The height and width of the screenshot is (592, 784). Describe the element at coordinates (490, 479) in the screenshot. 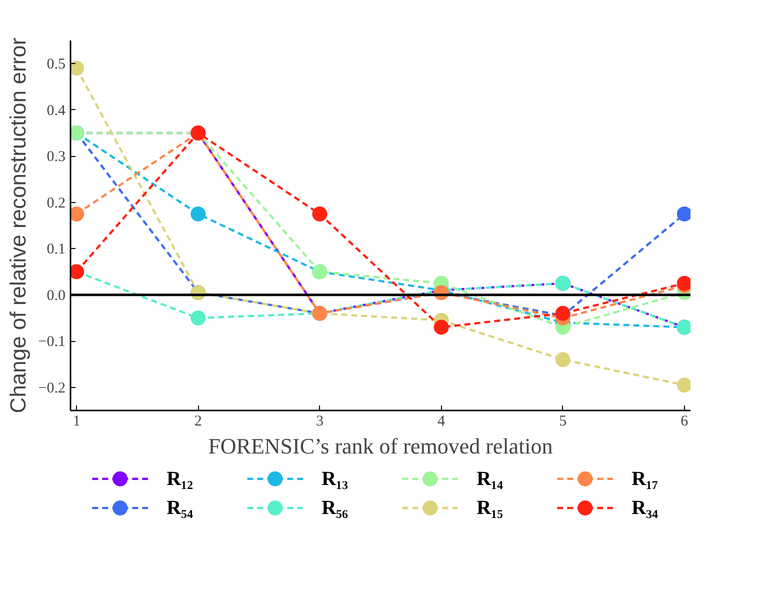

I see `legend-label: R₁₄` at that location.